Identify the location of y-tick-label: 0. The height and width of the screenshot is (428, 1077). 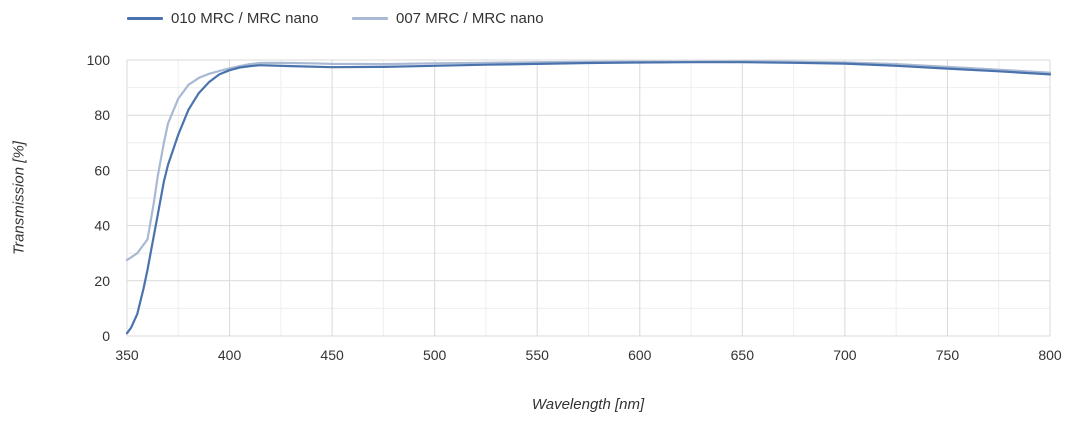
(106, 336).